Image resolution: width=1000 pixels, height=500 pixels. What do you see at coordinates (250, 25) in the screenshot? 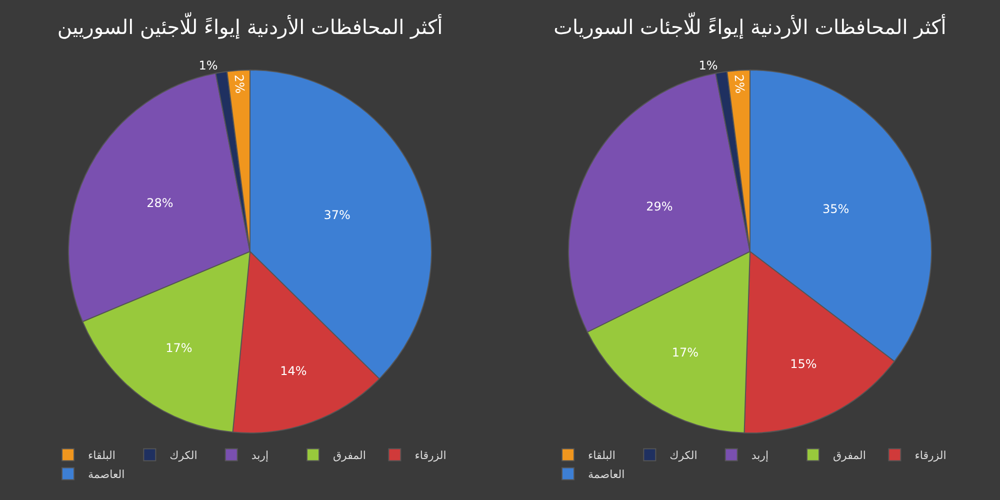
I see `chart-title: أكثر المحافظات الأردنية إيواءً للّاجئين السوريين` at bounding box center [250, 25].